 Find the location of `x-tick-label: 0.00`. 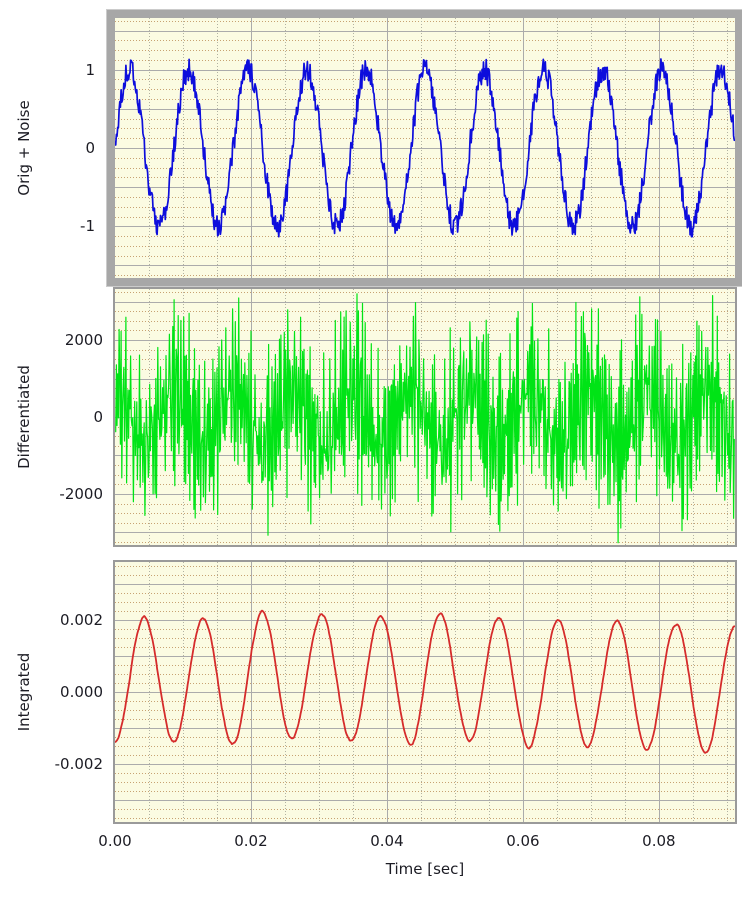

x-tick-label: 0.00 is located at coordinates (115, 841).